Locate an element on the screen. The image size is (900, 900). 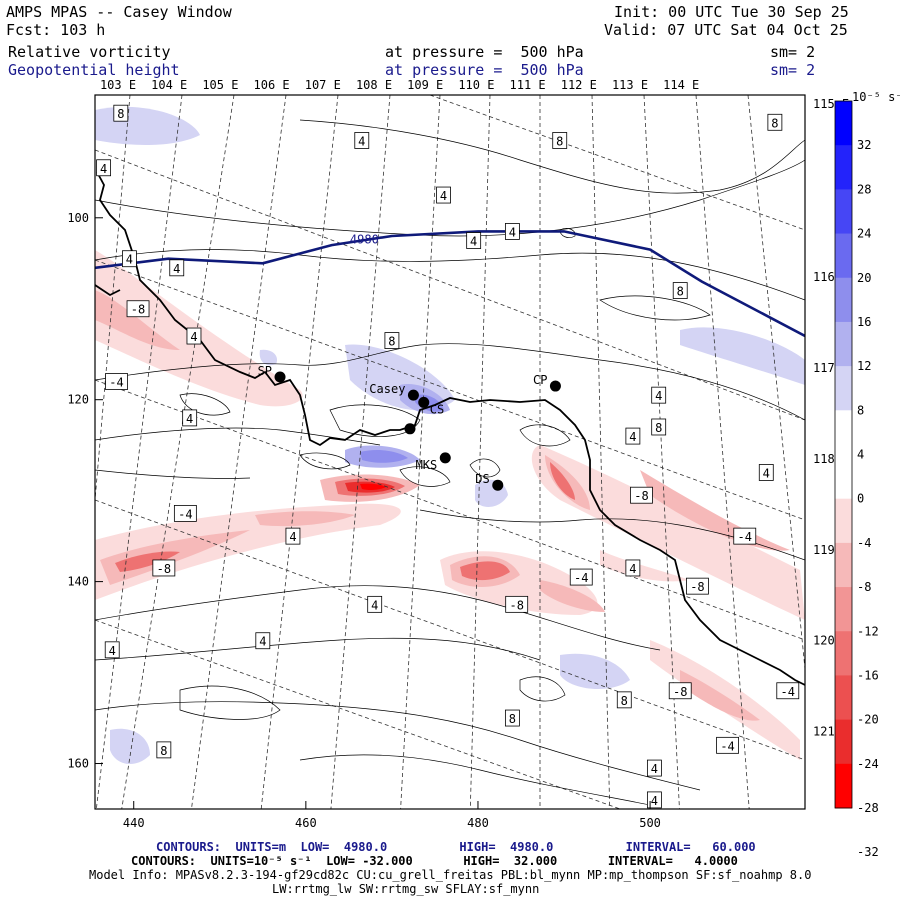
colorbar-label: -24 is located at coordinates (868, 764).